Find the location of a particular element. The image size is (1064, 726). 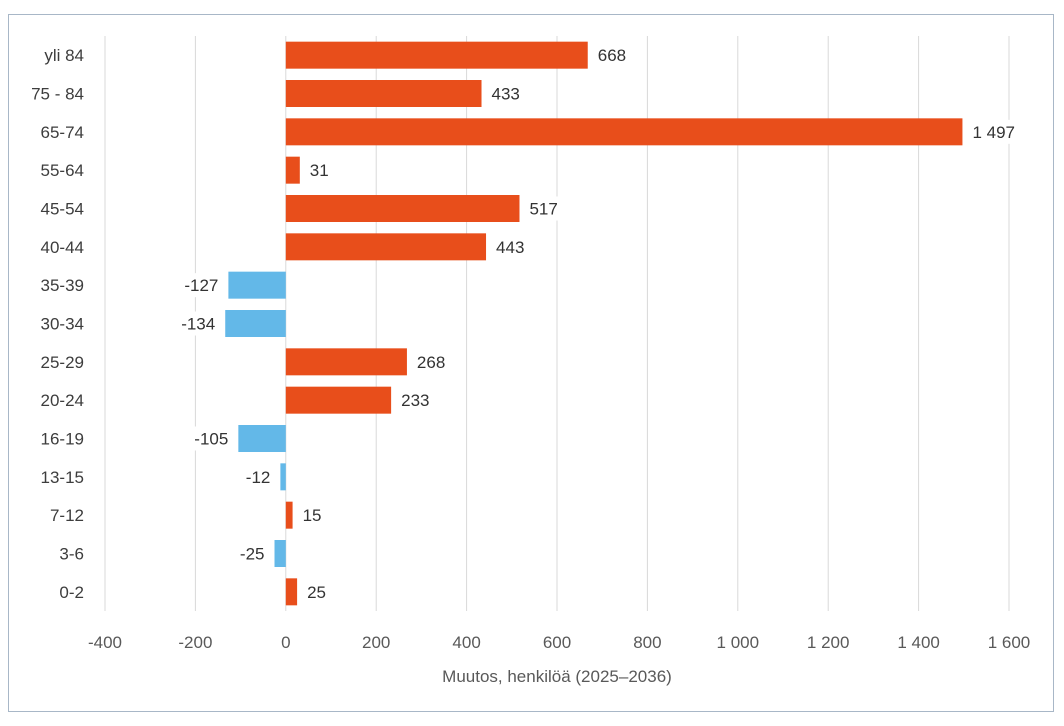

value-label: 233 is located at coordinates (415, 400).